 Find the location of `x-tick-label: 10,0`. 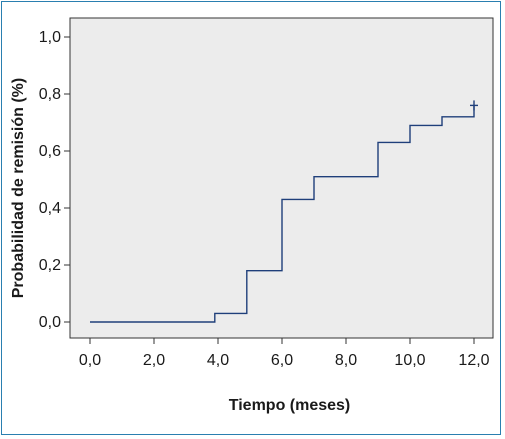

x-tick-label: 10,0 is located at coordinates (409, 360).